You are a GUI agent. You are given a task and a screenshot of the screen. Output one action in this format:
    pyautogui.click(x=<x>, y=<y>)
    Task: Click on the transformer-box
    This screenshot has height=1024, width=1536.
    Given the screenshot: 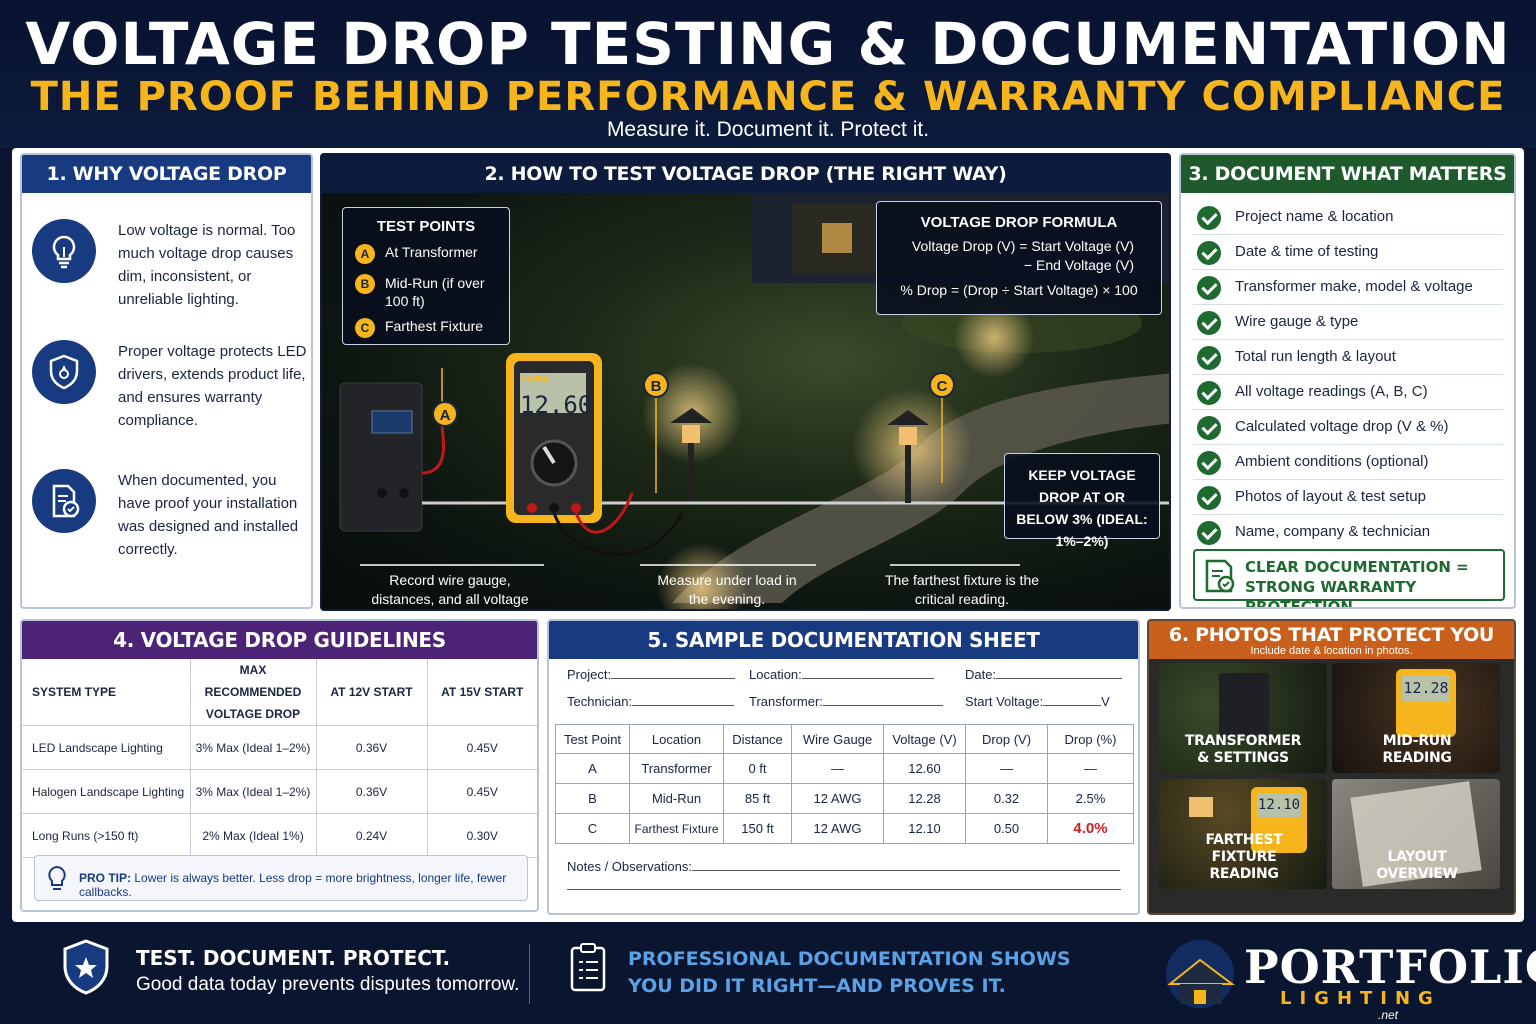 What is the action you would take?
    pyautogui.click(x=381, y=457)
    